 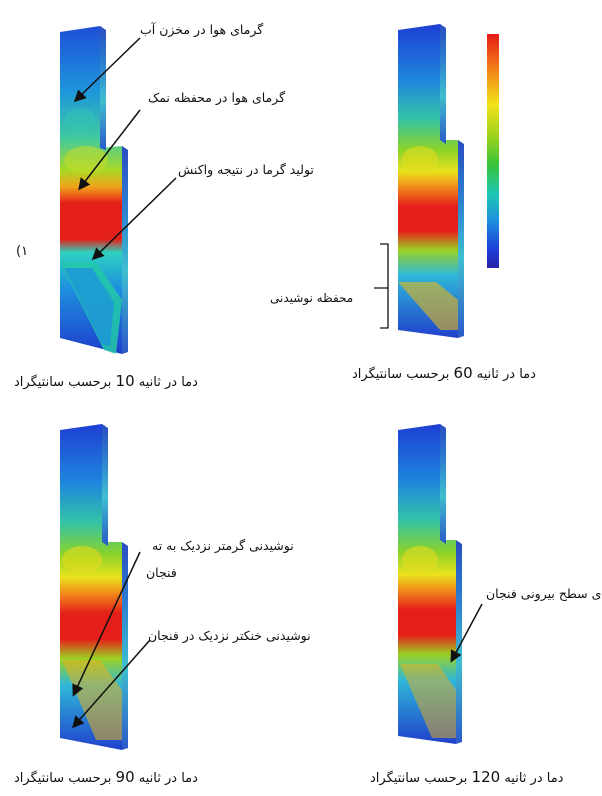 What do you see at coordinates (493, 151) in the screenshot?
I see `color-scale-bar` at bounding box center [493, 151].